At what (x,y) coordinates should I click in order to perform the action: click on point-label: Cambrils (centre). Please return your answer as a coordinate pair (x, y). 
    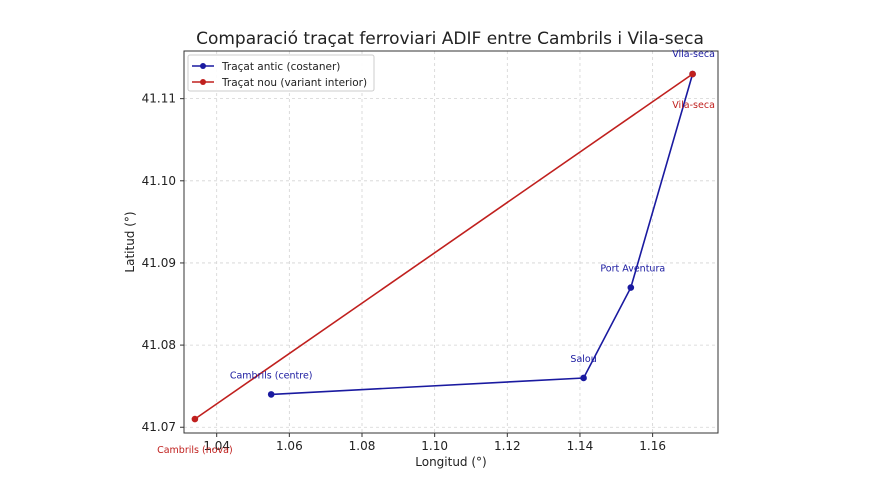
    Looking at the image, I should click on (271, 375).